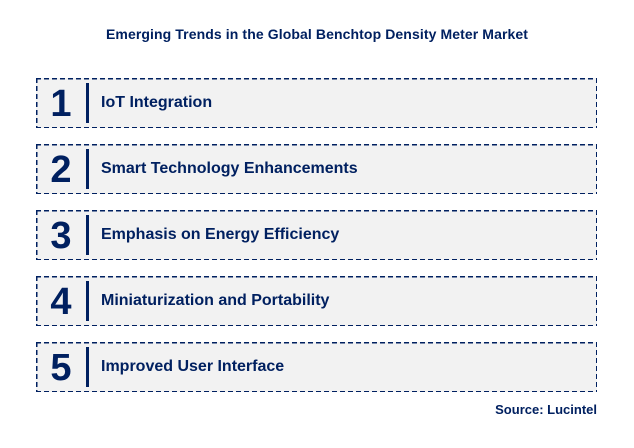  Describe the element at coordinates (220, 234) in the screenshot. I see `trend-label: Emphasis on Energy Efficiency` at that location.